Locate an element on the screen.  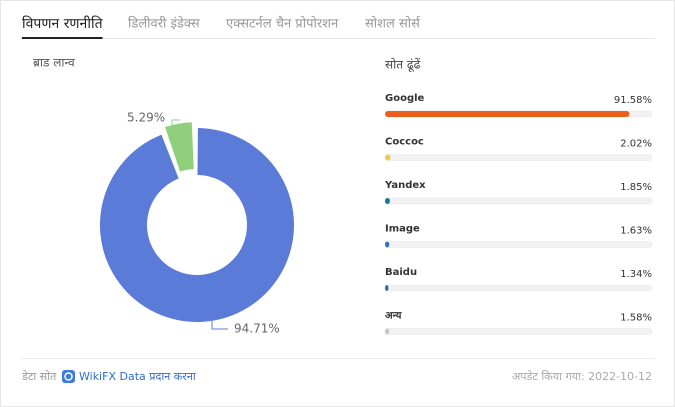
source-name: Baidu is located at coordinates (401, 272).